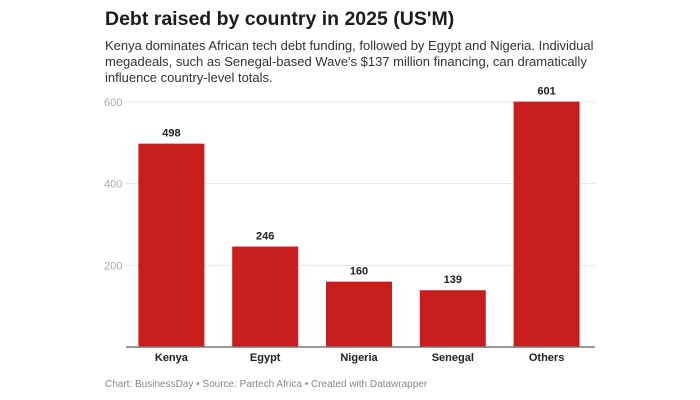  I want to click on x-tick-label: Nigeria, so click(359, 358).